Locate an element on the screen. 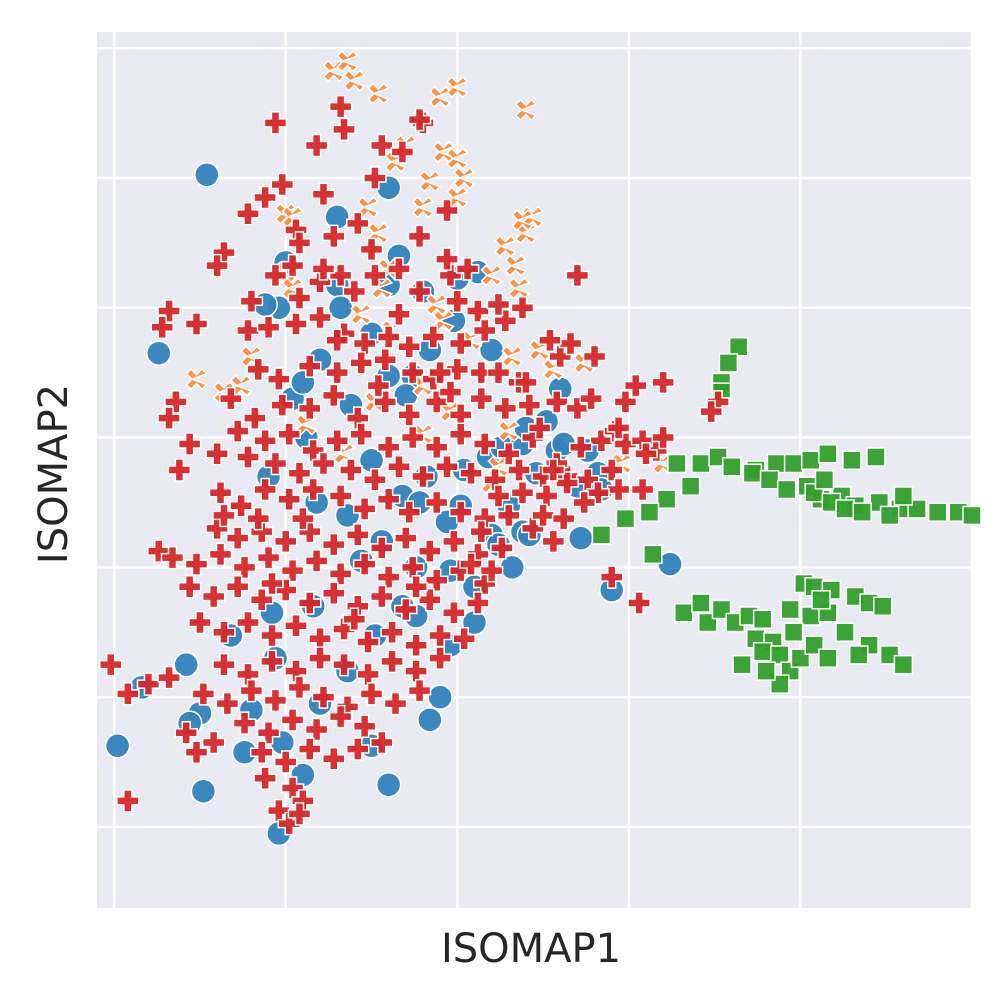 The image size is (1003, 1003). x-axis-label: ISOMAP1 is located at coordinates (531, 949).